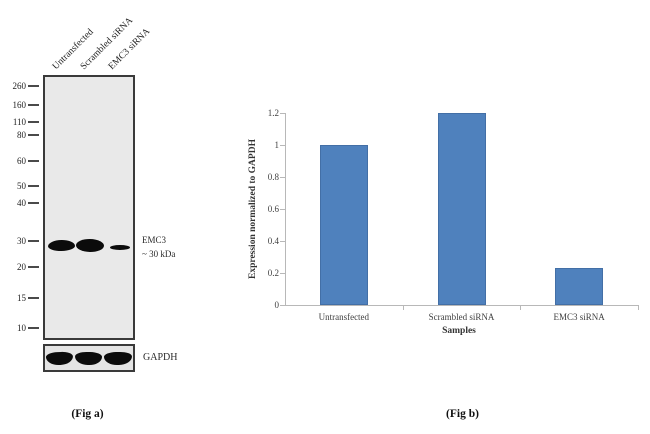  What do you see at coordinates (461, 317) in the screenshot?
I see `x-category-label: Scrambled siRNA` at bounding box center [461, 317].